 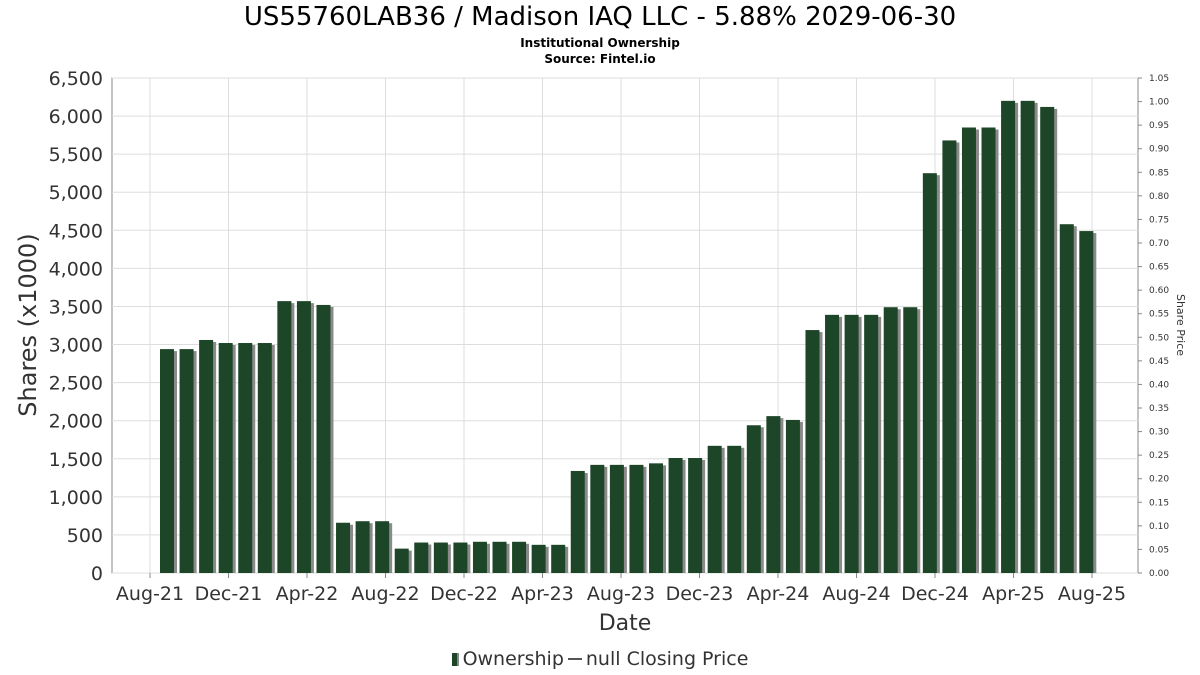 I want to click on x-tick-label: Aug-22, so click(x=385, y=594).